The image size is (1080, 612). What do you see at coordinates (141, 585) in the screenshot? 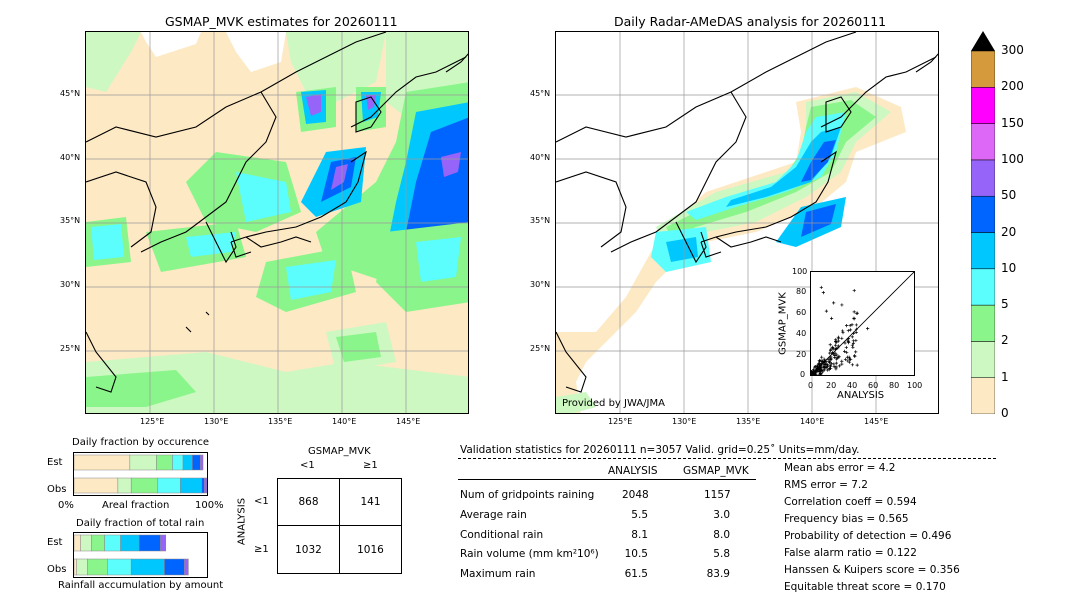
I see `rain-fraction-axis-label: Rainfall accumulation by amount` at bounding box center [141, 585].